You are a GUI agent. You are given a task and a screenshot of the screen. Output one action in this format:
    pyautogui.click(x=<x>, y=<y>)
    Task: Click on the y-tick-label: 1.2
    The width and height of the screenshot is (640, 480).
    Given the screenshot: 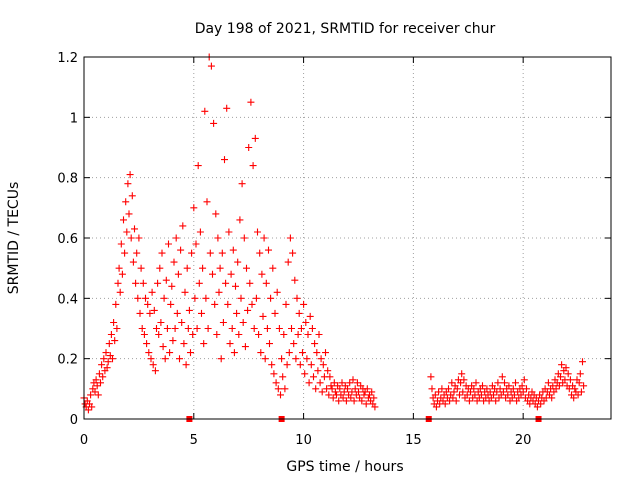 What is the action you would take?
    pyautogui.click(x=67, y=58)
    